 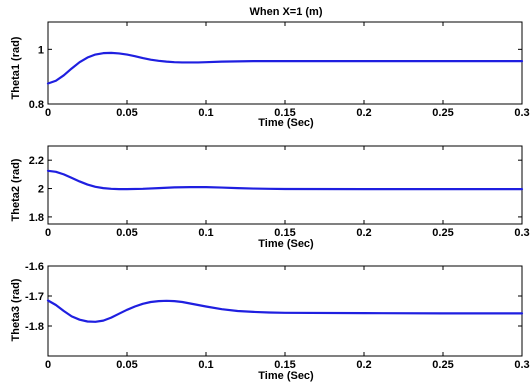 I want to click on y-tick-label-theta2: 2.2, so click(x=36, y=161).